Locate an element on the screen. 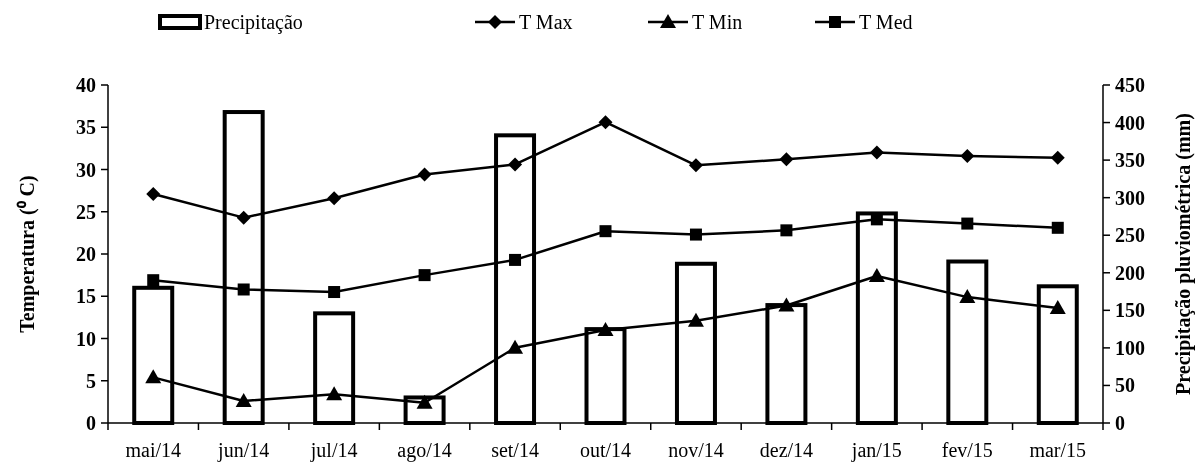  y-tick-label: 15 is located at coordinates (86, 296).